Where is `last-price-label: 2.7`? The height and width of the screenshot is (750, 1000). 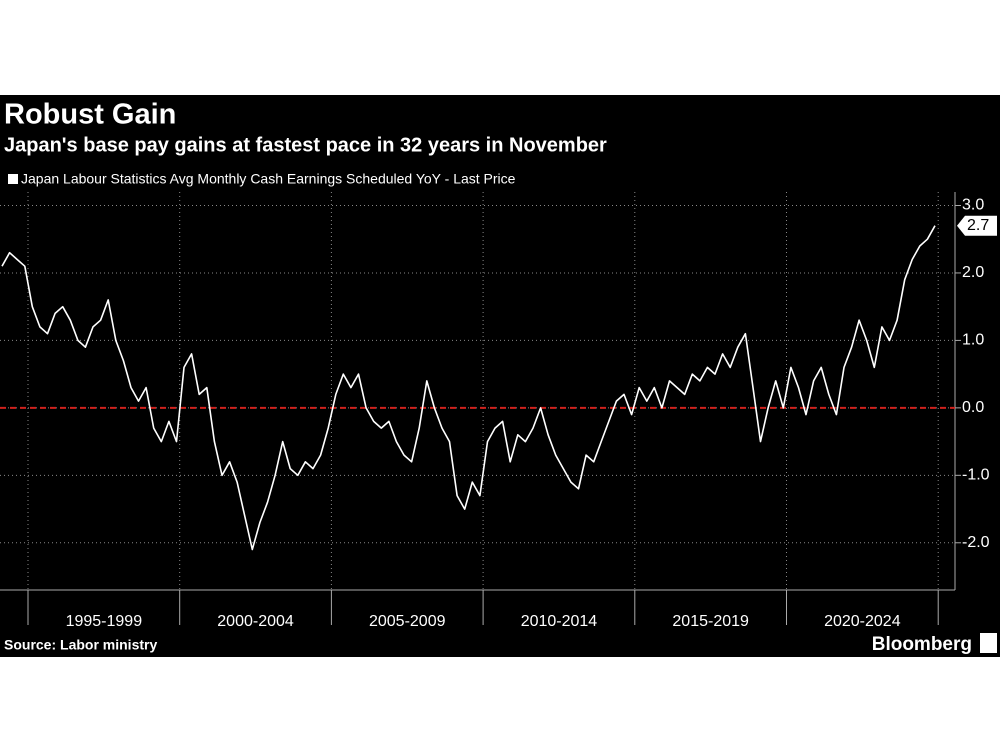
last-price-label: 2.7 is located at coordinates (978, 225).